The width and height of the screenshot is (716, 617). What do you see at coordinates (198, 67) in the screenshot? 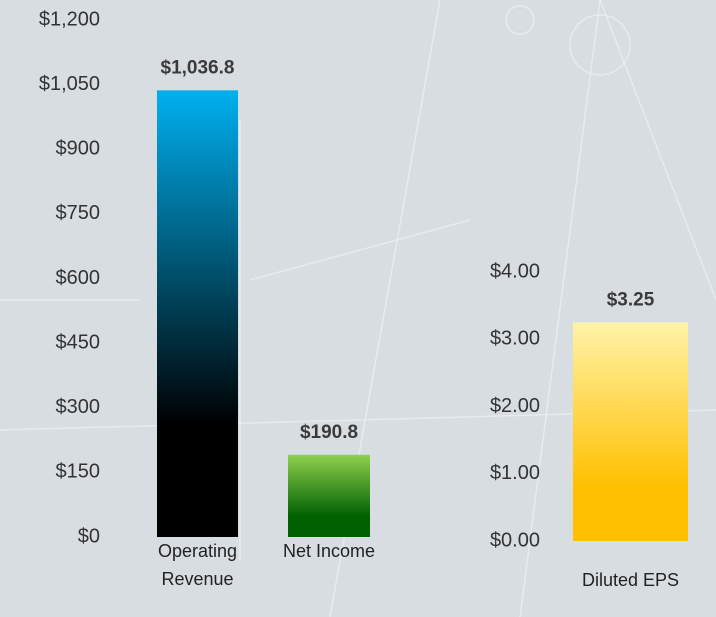
I see `value-label: $1,036.8` at bounding box center [198, 67].